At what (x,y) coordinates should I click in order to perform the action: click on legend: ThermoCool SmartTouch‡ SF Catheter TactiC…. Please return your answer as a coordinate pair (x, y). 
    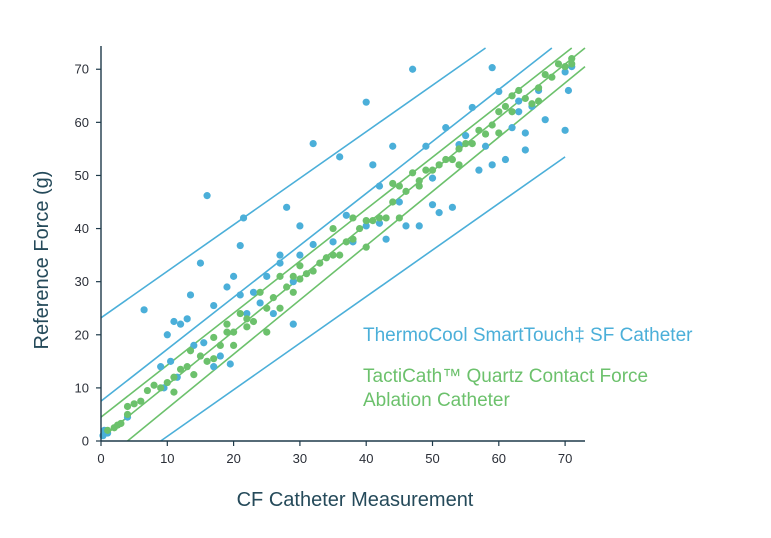
    Looking at the image, I should click on (528, 368).